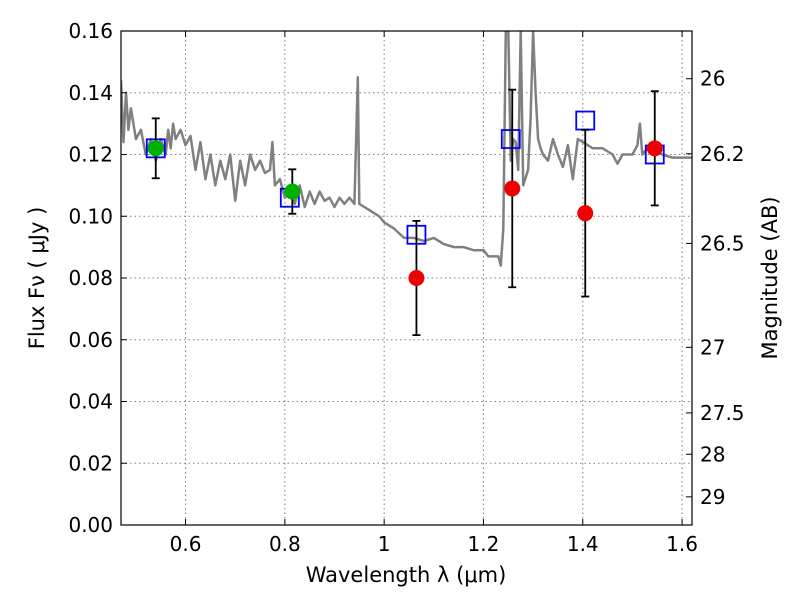 This screenshot has width=800, height=600. I want to click on y-tick-label: 0.00, so click(90, 525).